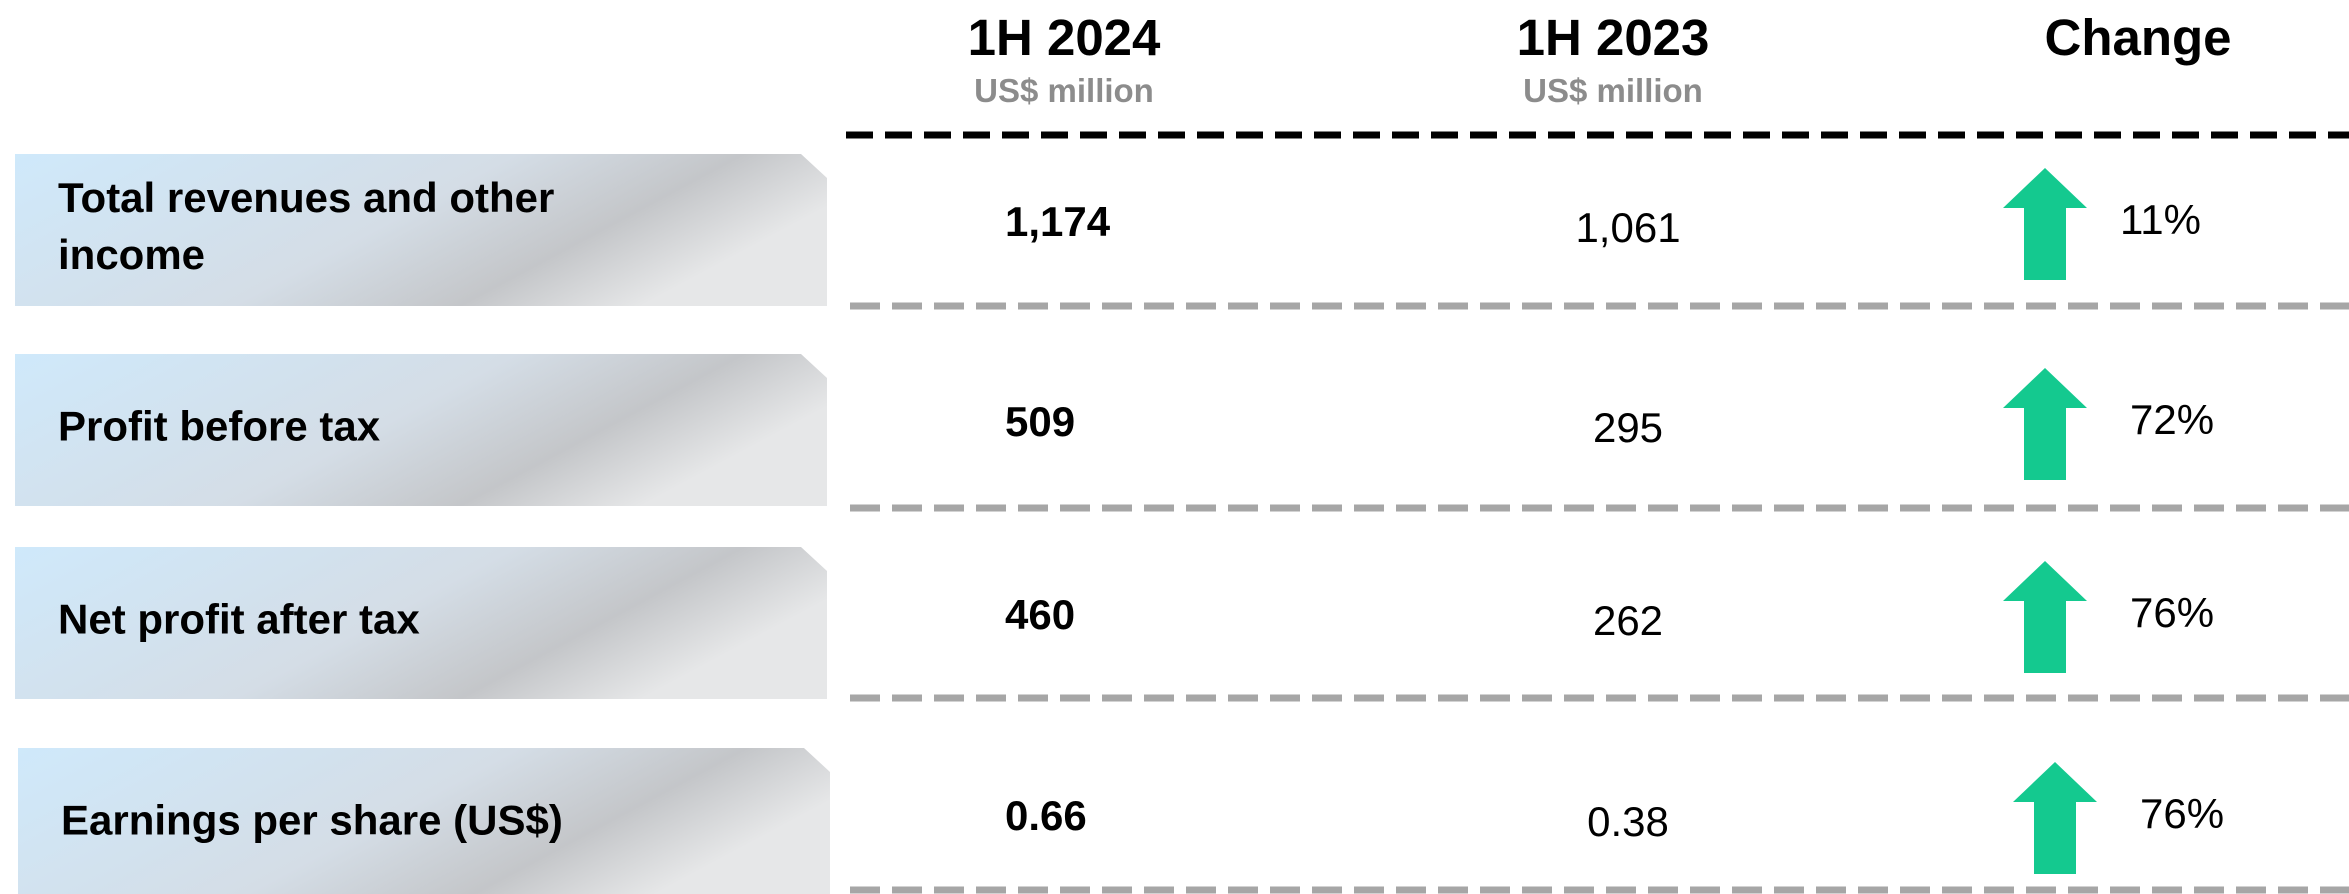 This screenshot has height=894, width=2349. I want to click on row-label: Profit before tax, so click(219, 426).